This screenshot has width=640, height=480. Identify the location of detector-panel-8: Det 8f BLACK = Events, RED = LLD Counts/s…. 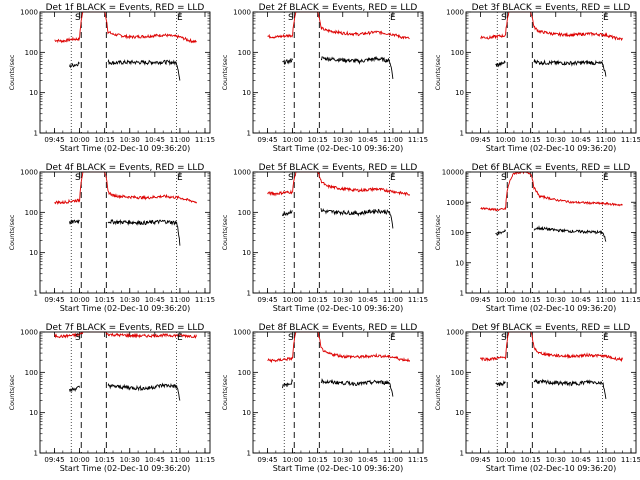
(324, 398).